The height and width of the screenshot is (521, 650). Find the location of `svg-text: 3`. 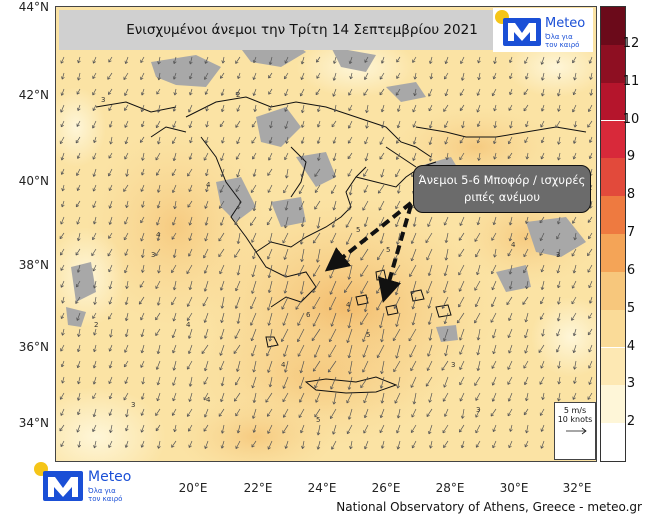

svg-text: 3 is located at coordinates (103, 100).